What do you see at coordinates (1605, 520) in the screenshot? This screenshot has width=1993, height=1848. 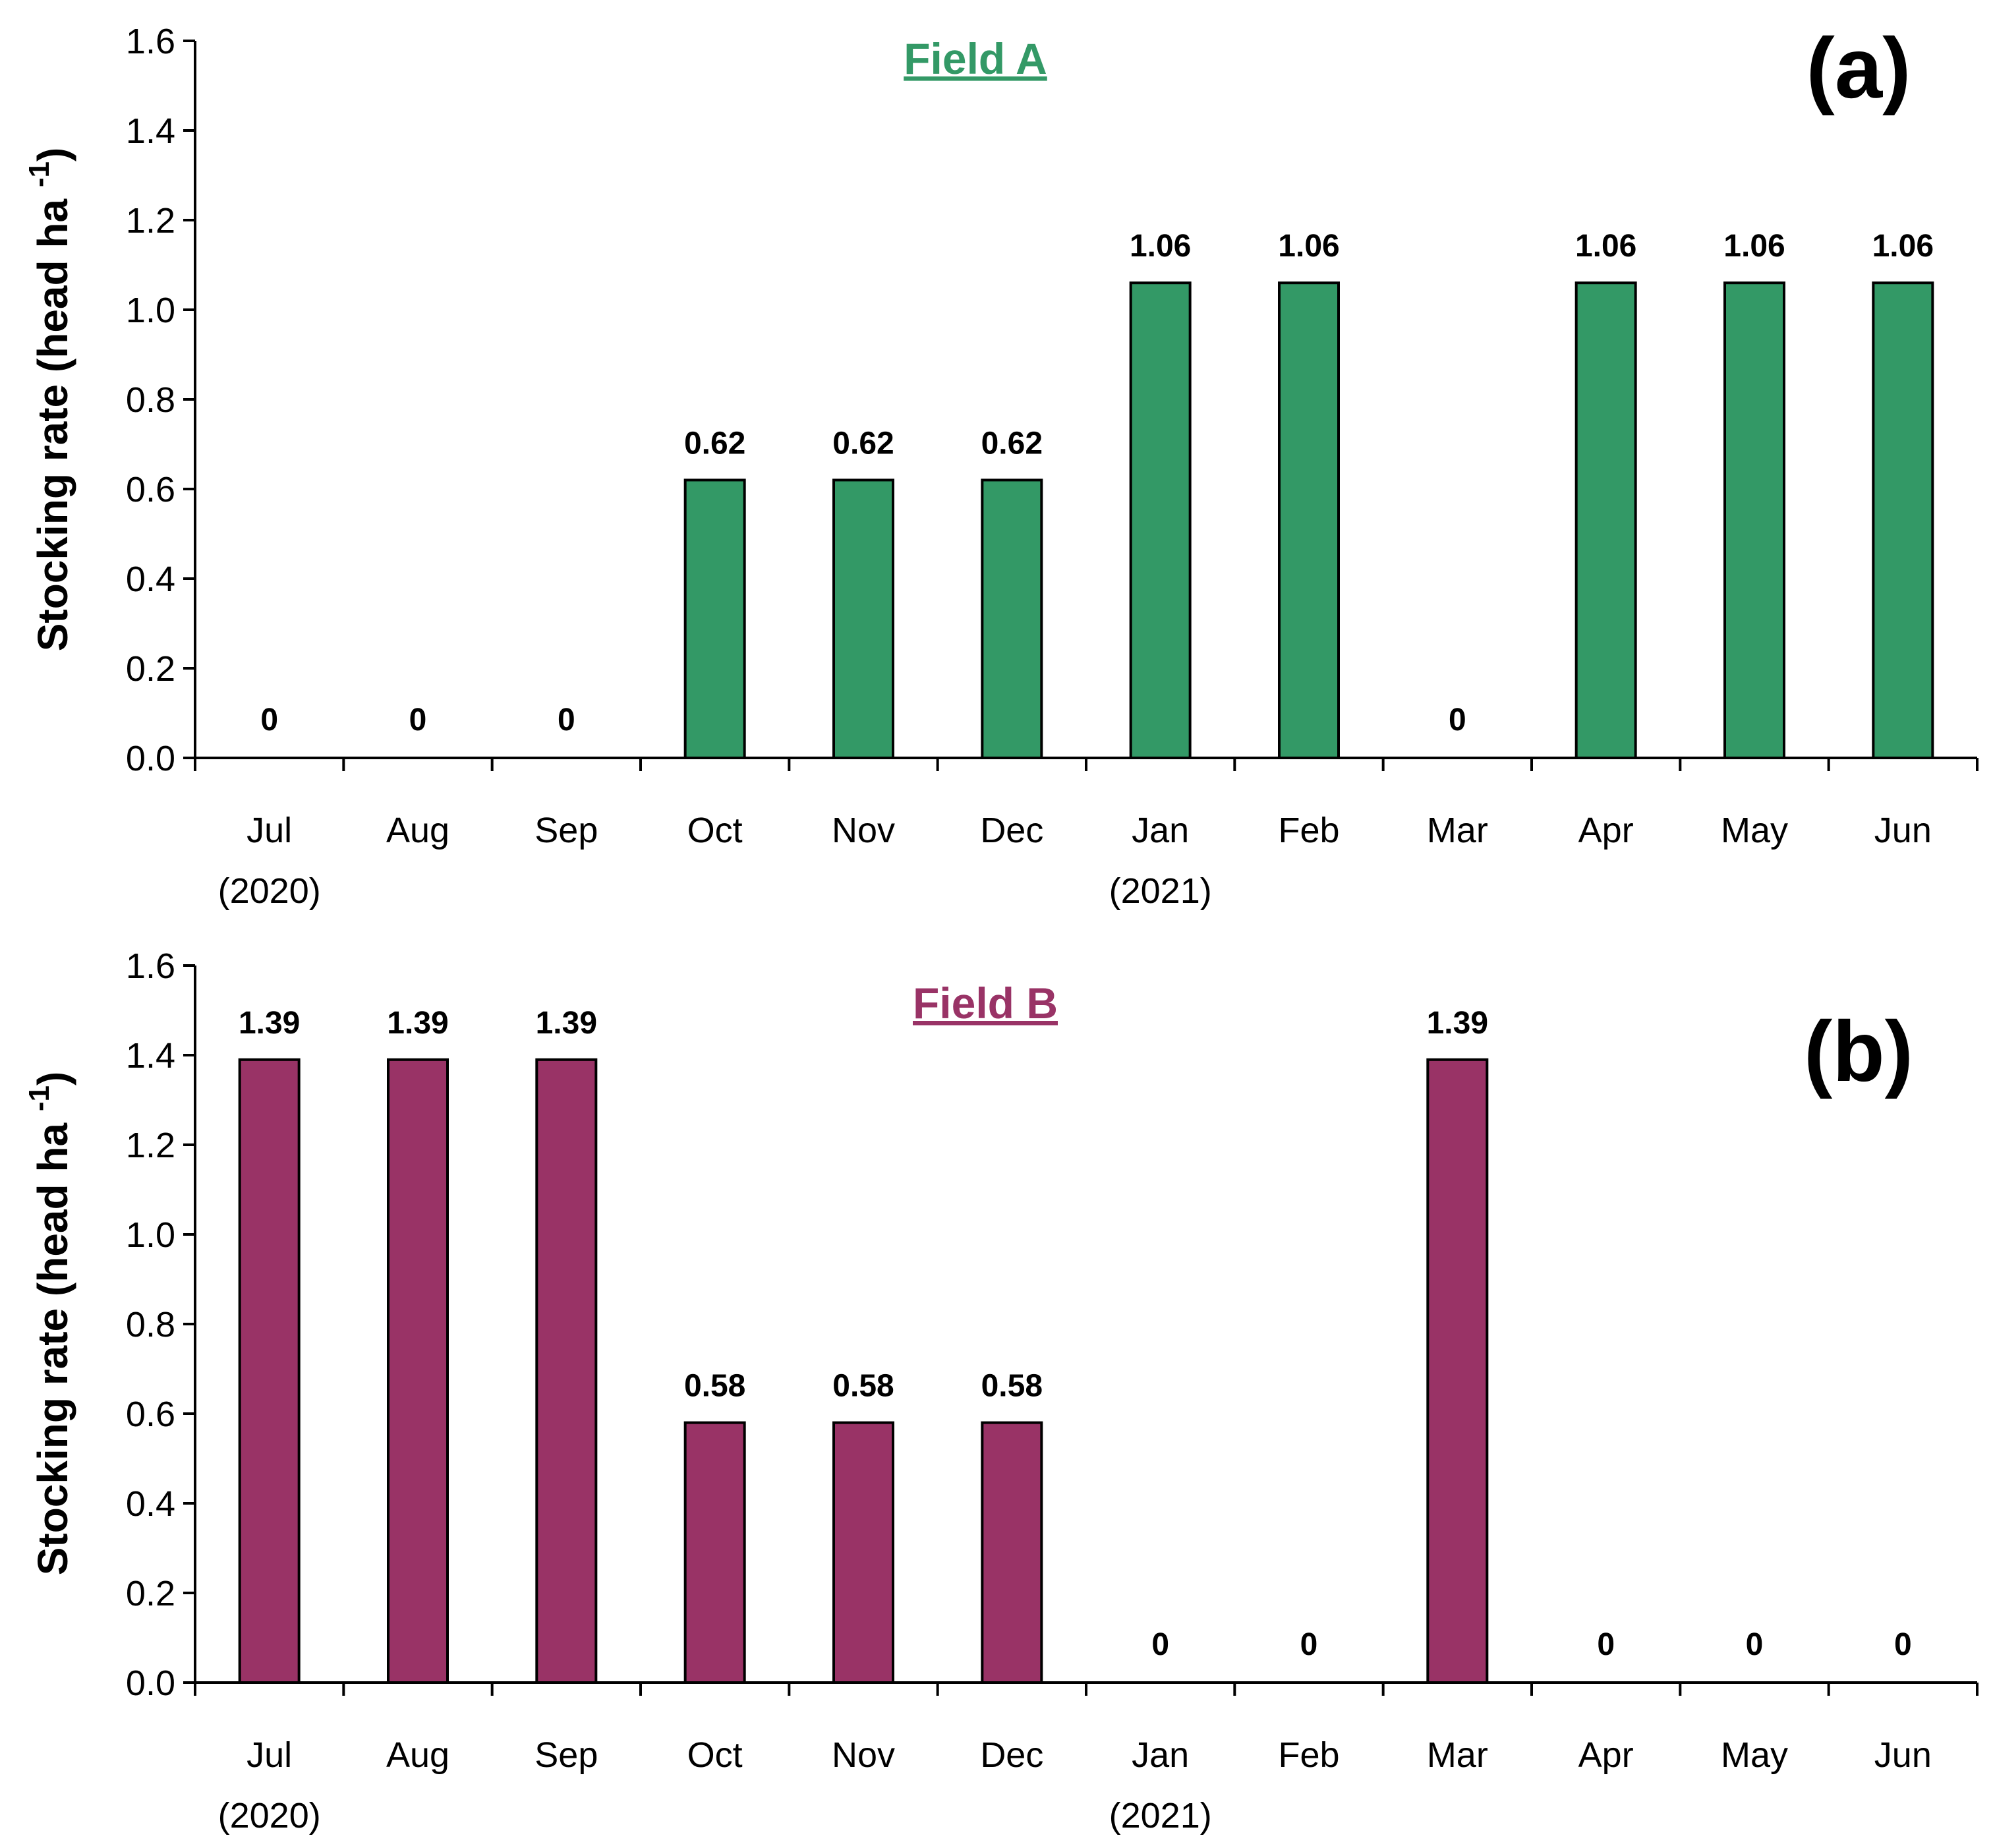 I see `bar-apr` at bounding box center [1605, 520].